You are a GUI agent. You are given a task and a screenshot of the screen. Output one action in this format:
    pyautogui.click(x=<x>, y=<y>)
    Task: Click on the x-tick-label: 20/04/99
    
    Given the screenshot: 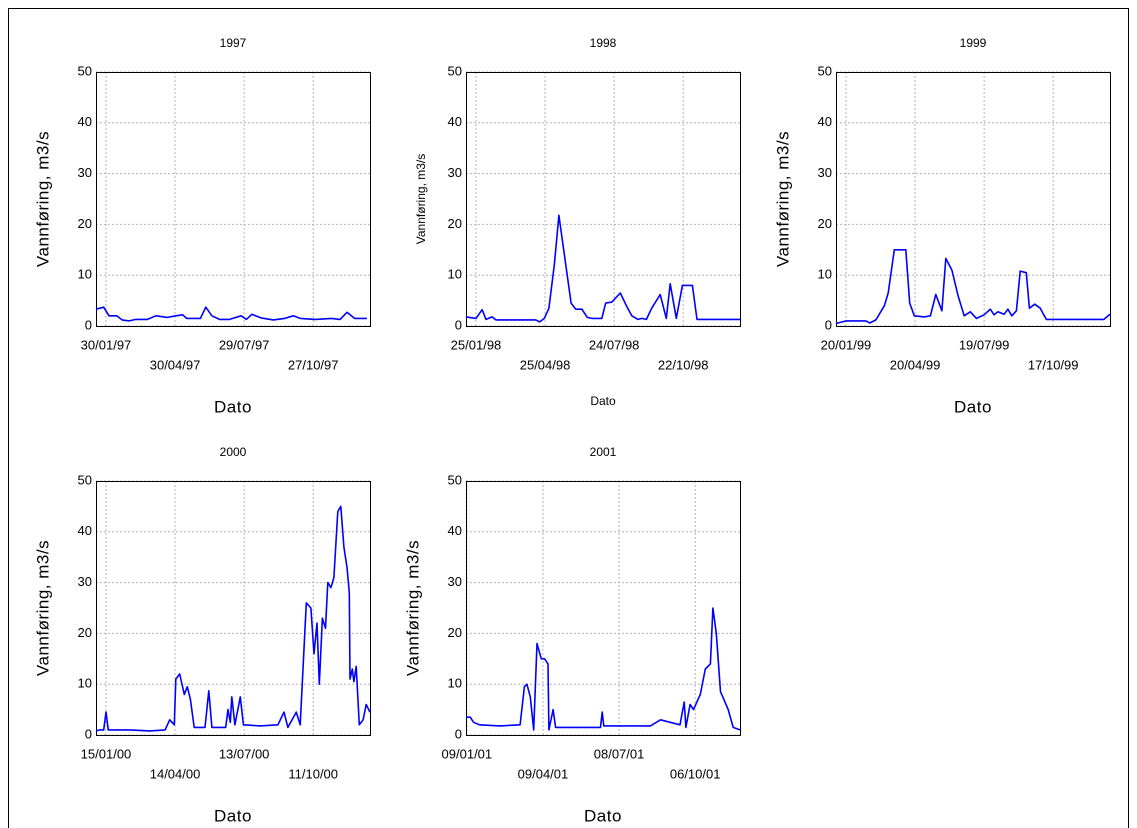 What is the action you would take?
    pyautogui.click(x=915, y=364)
    